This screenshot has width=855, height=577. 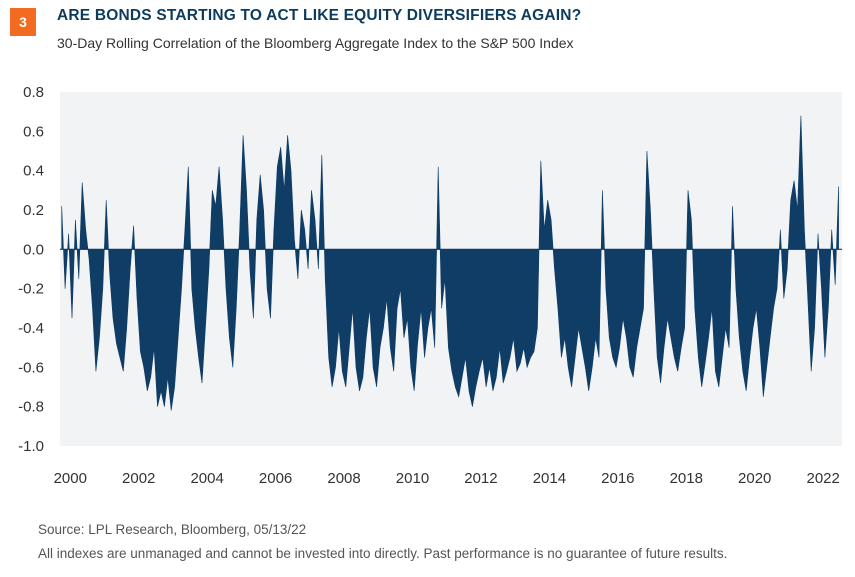 What do you see at coordinates (275, 478) in the screenshot?
I see `x-tick-label: 2006` at bounding box center [275, 478].